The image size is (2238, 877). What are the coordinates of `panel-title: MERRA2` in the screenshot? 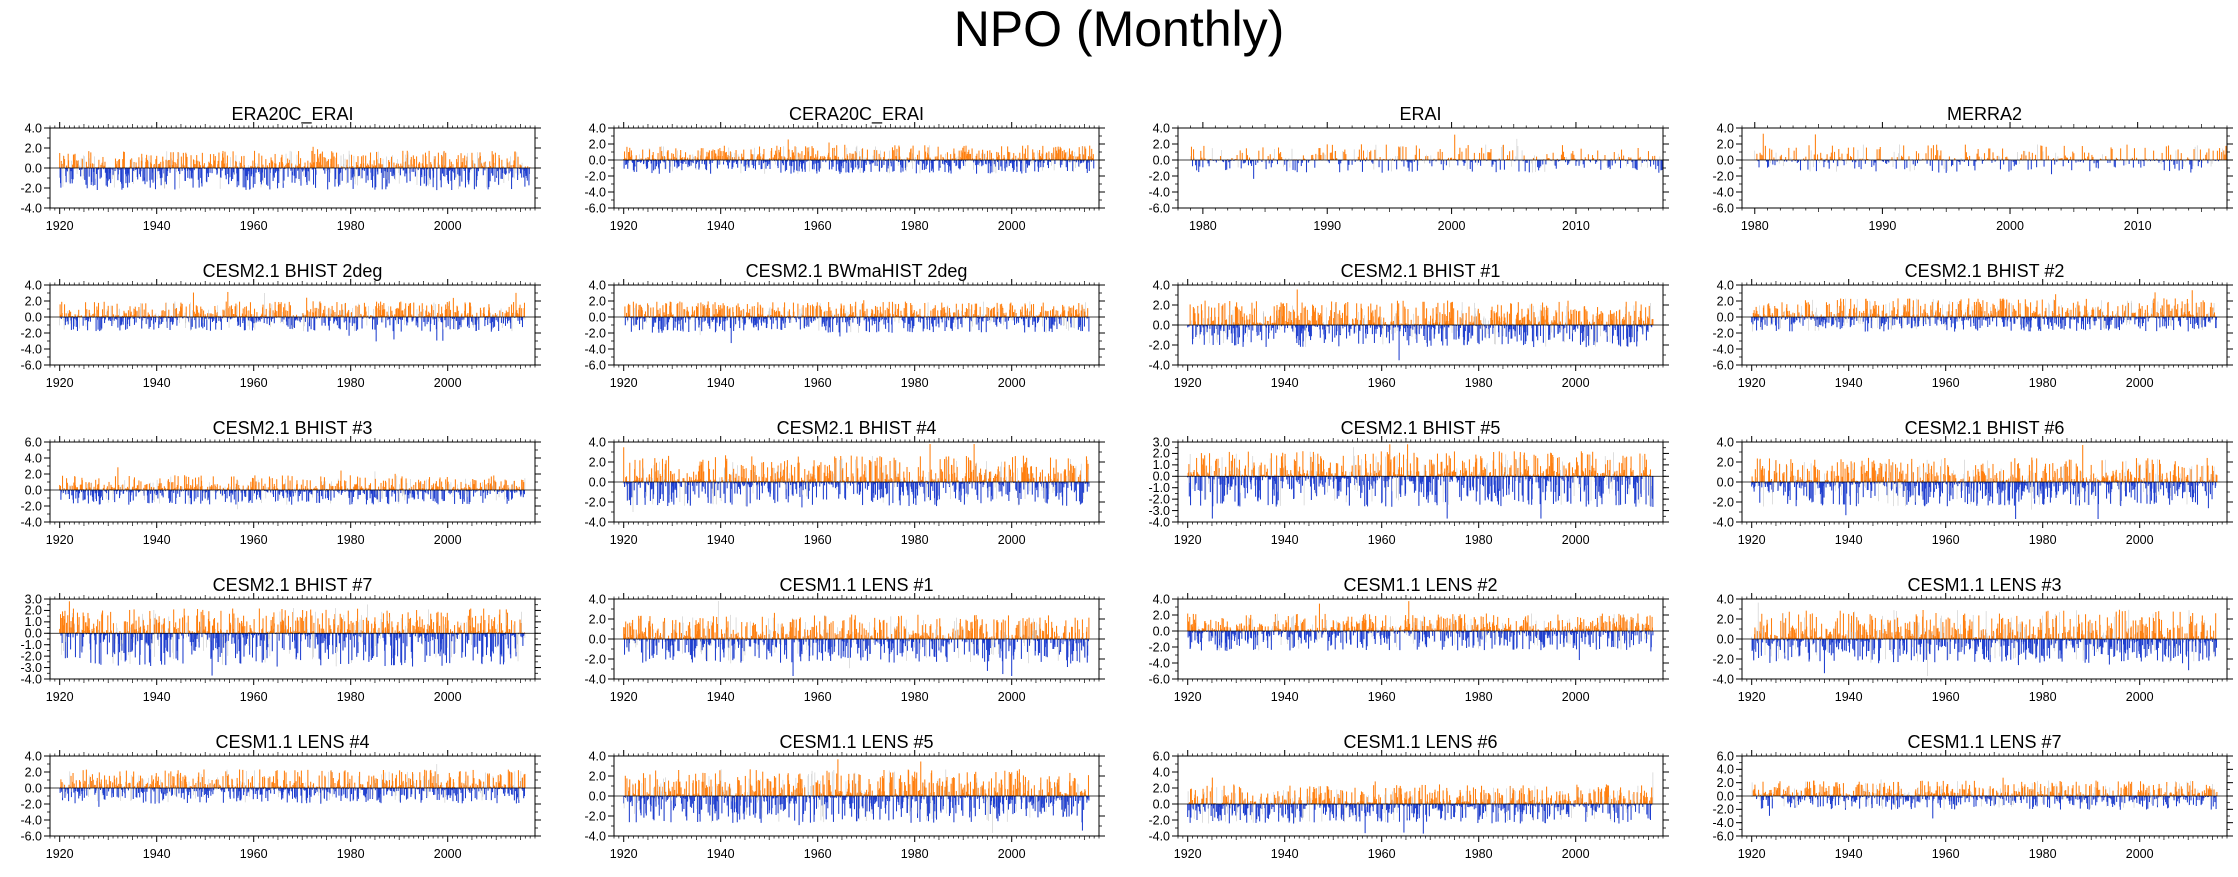 It's located at (1984, 114).